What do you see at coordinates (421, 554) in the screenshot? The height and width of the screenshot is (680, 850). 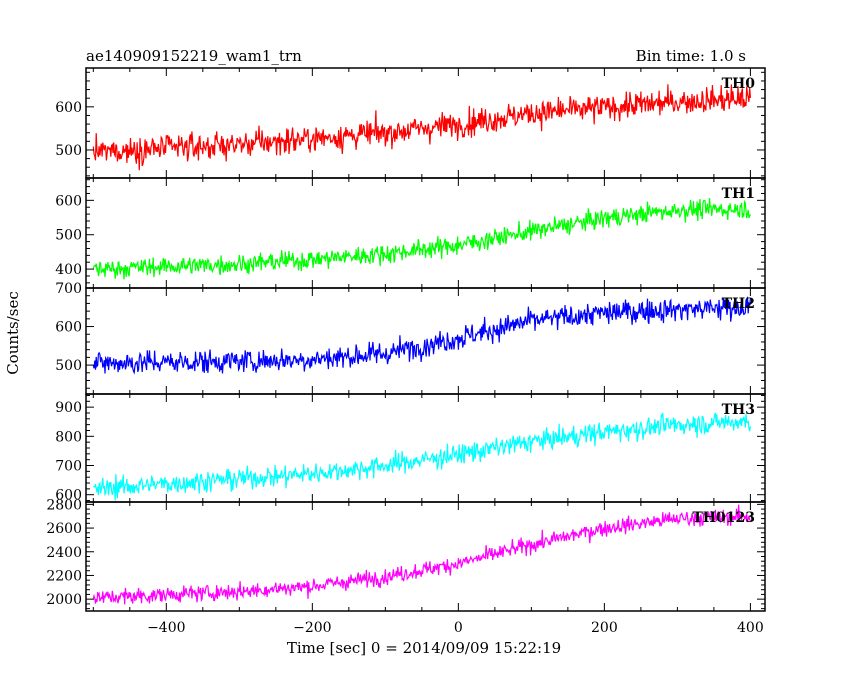 I see `series-line-th0123` at bounding box center [421, 554].